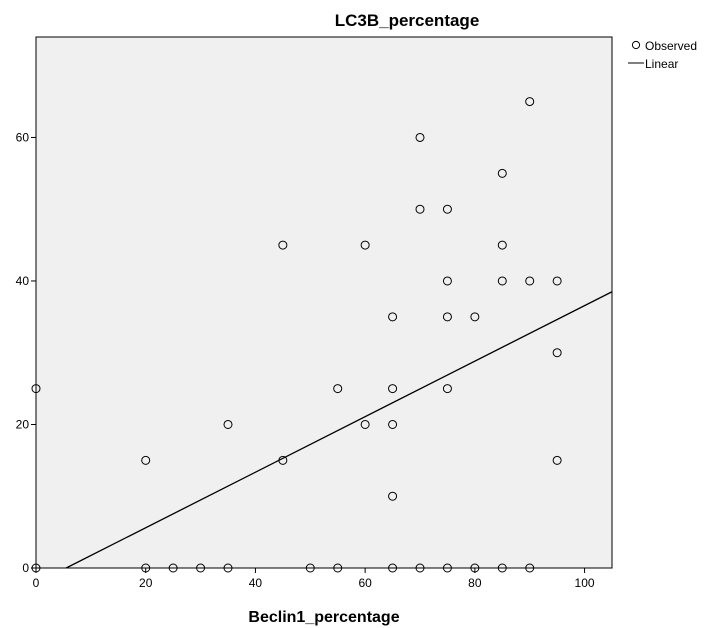 Image resolution: width=718 pixels, height=628 pixels. I want to click on legend-observed-marker, so click(636, 45).